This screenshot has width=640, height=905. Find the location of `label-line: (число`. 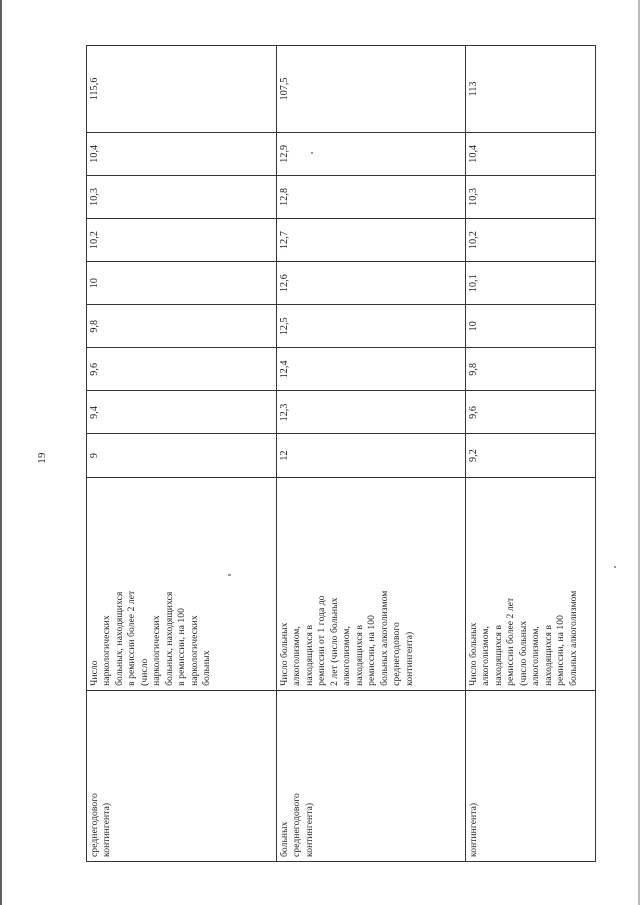

label-line: (число is located at coordinates (144, 672).